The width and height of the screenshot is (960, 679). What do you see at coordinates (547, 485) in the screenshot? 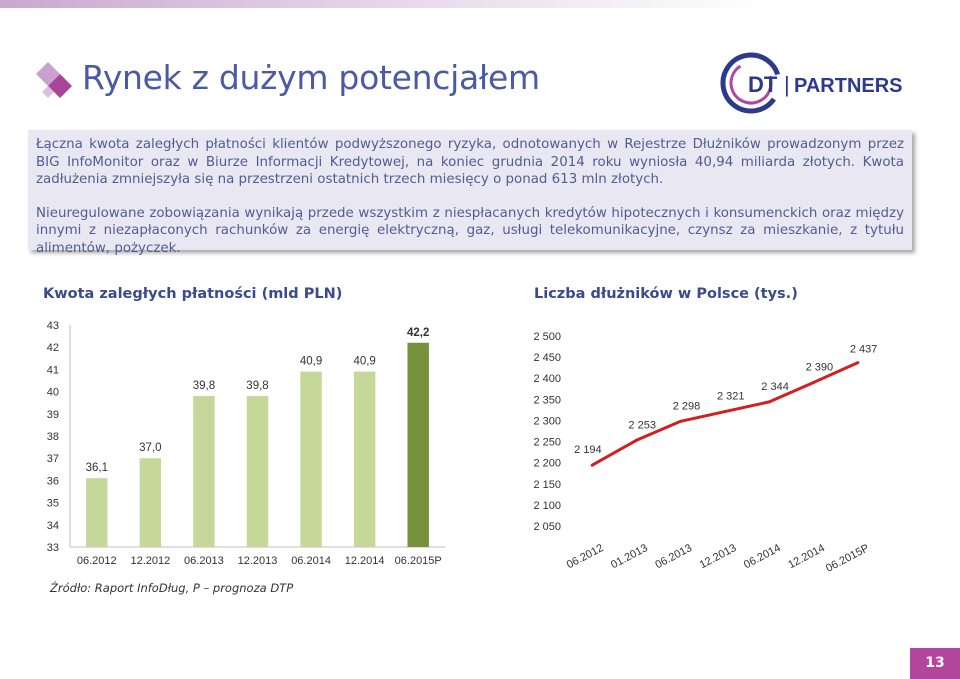
I see `y-tick-label: 2 150` at bounding box center [547, 485].